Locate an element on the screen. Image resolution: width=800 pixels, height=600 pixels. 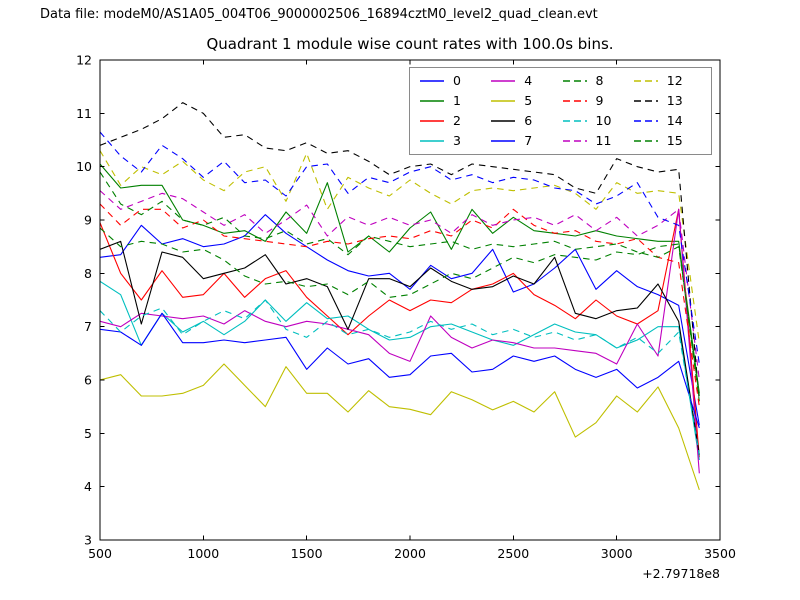
x-tick-label: 2000 is located at coordinates (410, 553).